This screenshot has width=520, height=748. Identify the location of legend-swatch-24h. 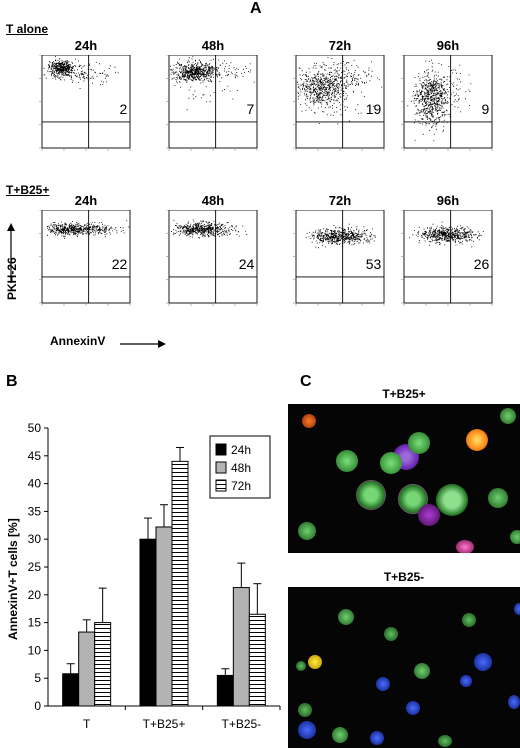
(221, 449).